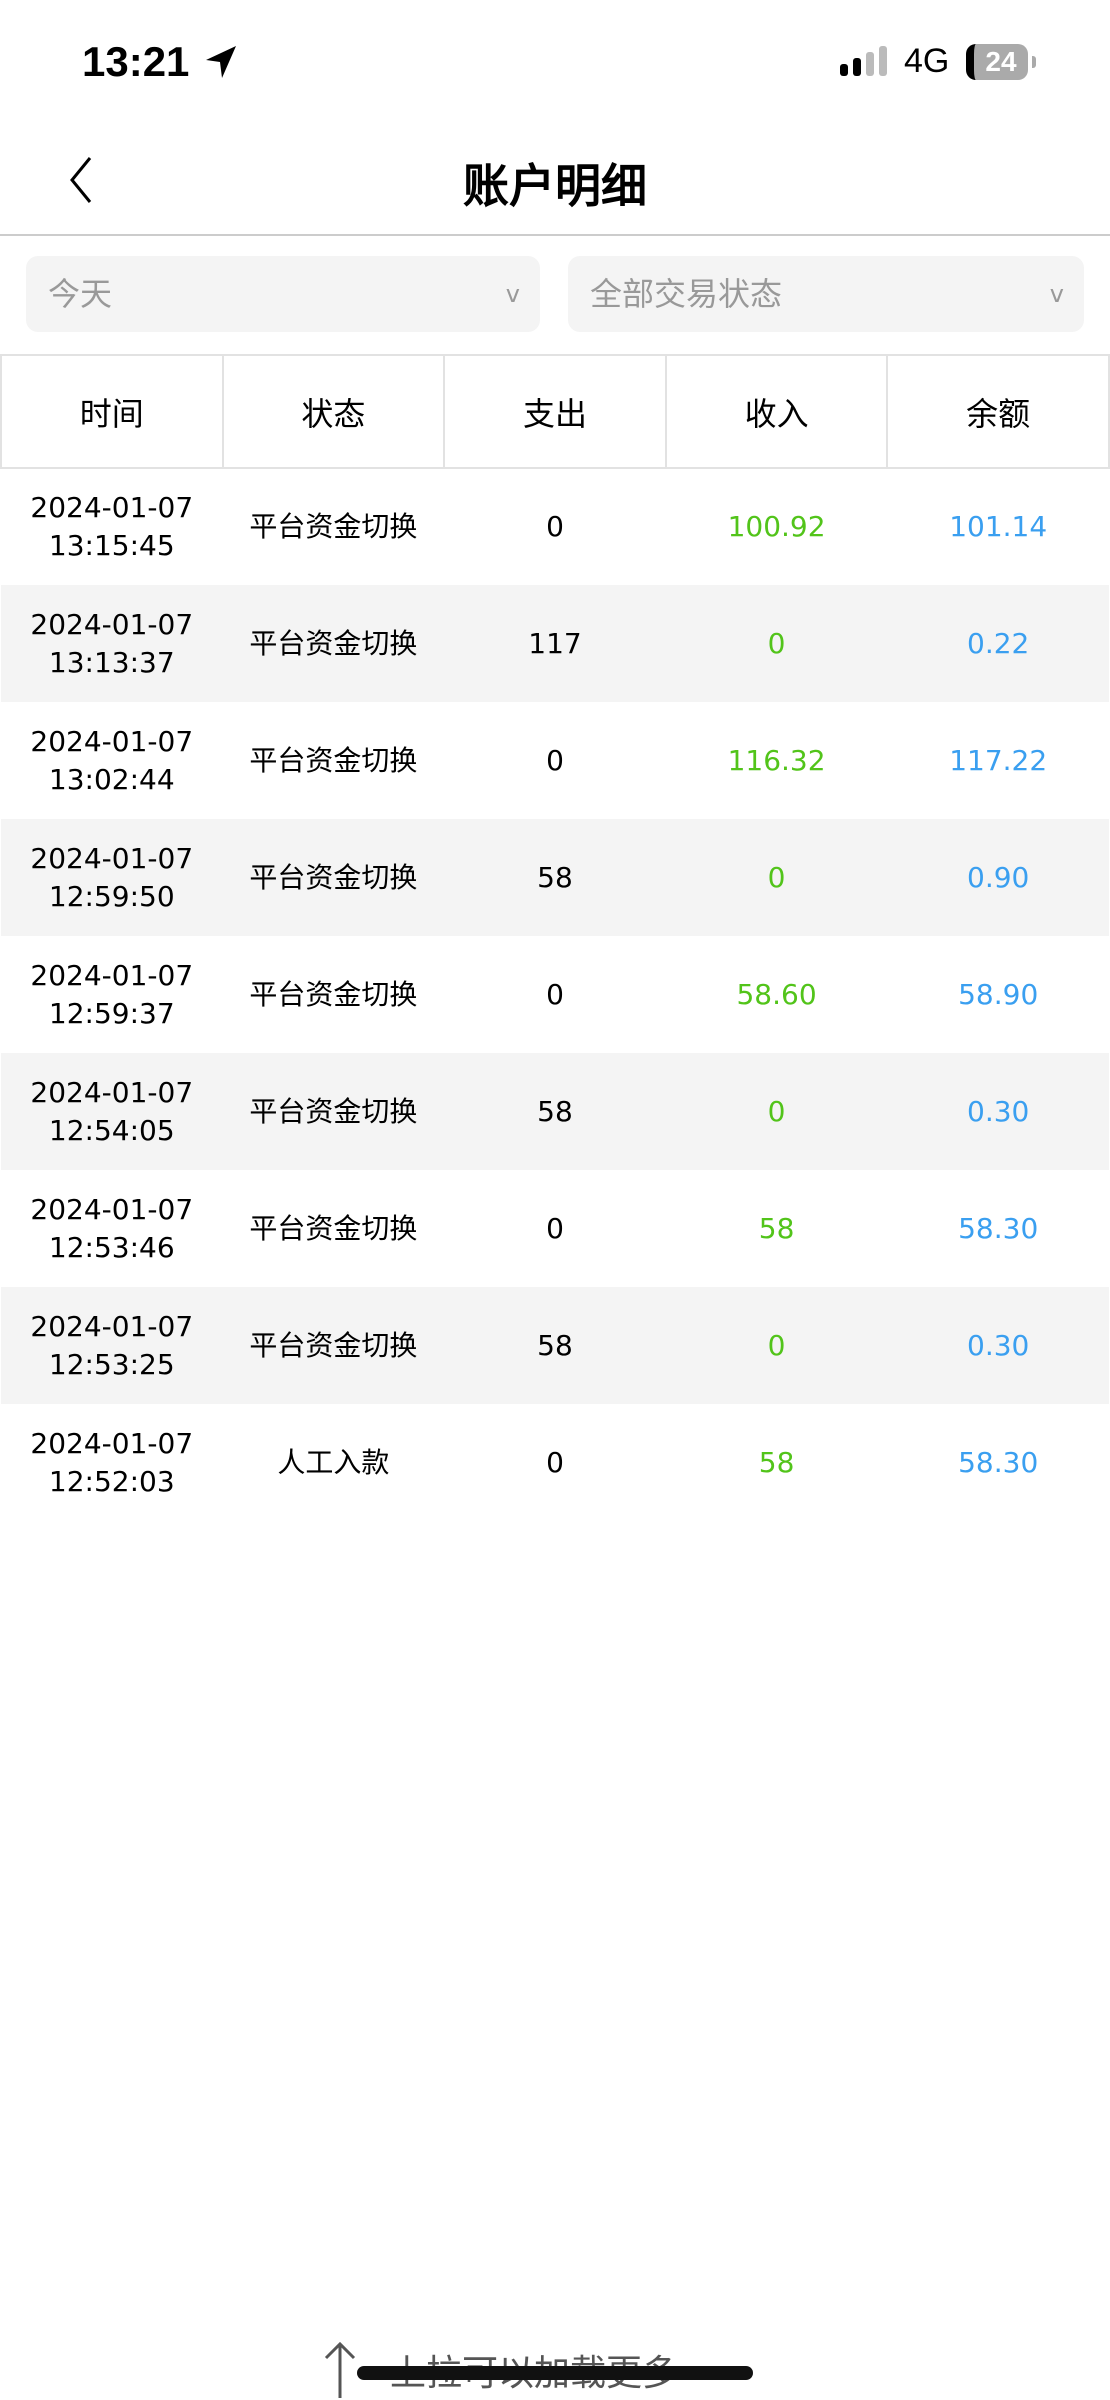 This screenshot has width=1110, height=2400. Describe the element at coordinates (112, 1345) in the screenshot. I see `cell-time: 2024-01-07 12:53:25` at that location.